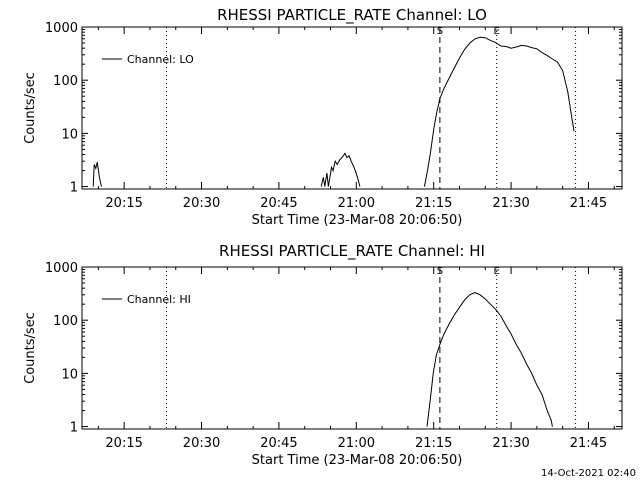 The height and width of the screenshot is (480, 640). Describe the element at coordinates (160, 59) in the screenshot. I see `legend-entry: Channel: LO` at that location.